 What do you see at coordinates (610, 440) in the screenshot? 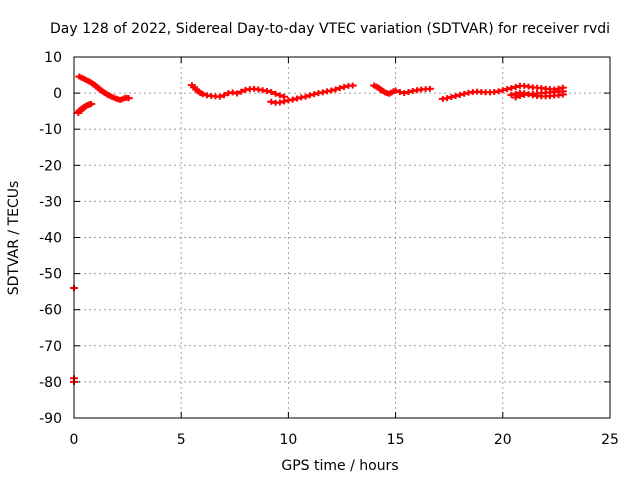
I see `x-tick-label: 25` at bounding box center [610, 440].